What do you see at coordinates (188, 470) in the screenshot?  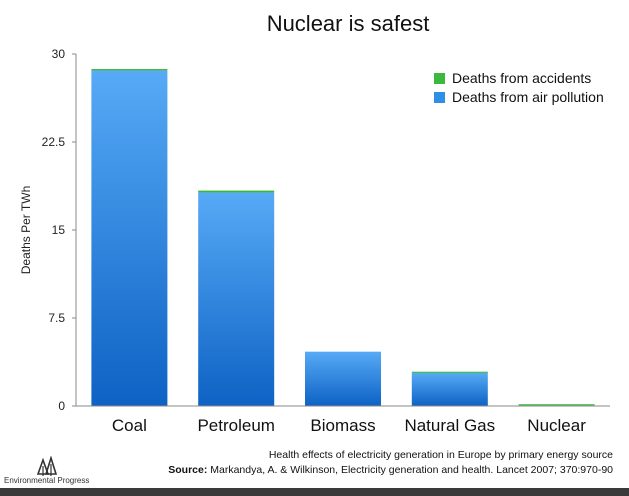 I see `caption-source-label: Source:` at bounding box center [188, 470].